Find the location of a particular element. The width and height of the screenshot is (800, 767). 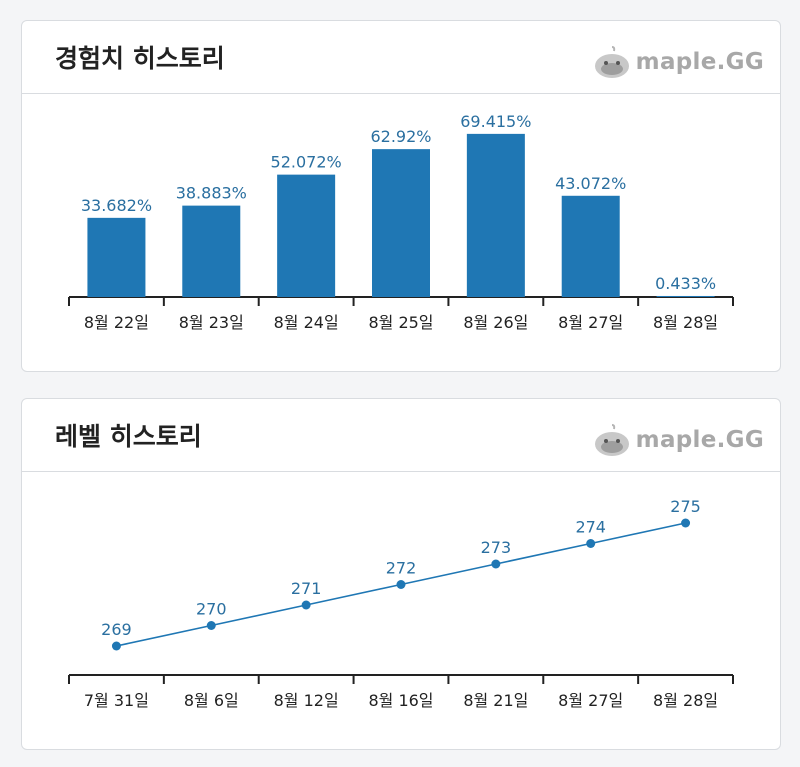

line-x-tick-label: 8월 12일 is located at coordinates (306, 700).